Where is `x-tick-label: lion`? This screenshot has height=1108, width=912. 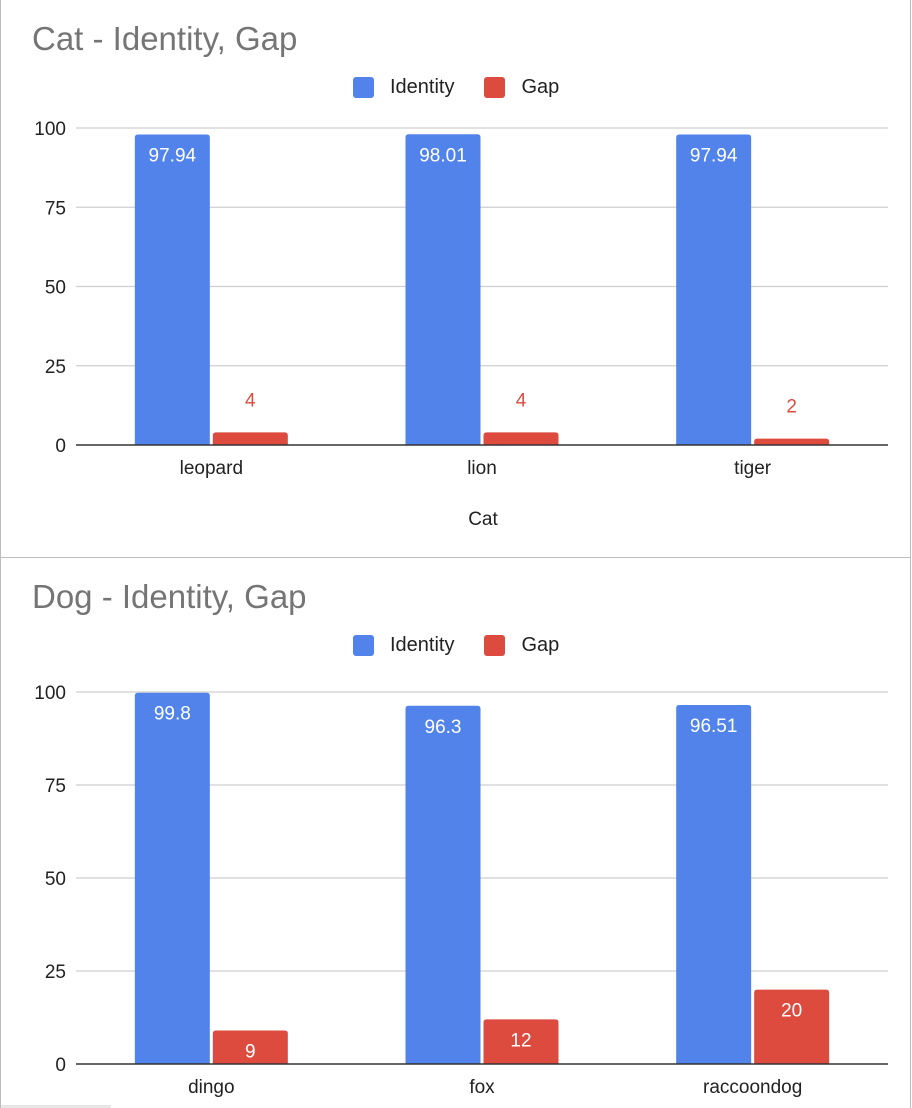
x-tick-label: lion is located at coordinates (482, 468).